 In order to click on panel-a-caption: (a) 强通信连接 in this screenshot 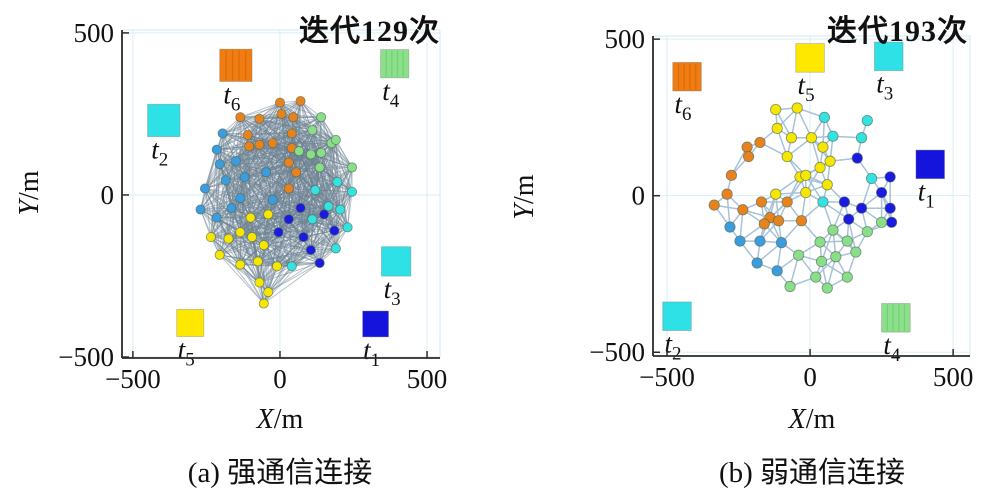, I will do `click(280, 473)`.